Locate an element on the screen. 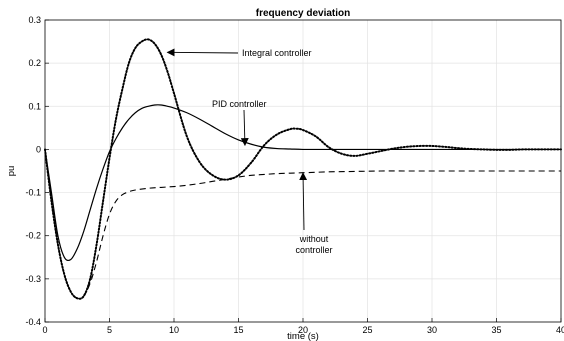 The image size is (564, 341). x-tick-label: 10 is located at coordinates (174, 330).